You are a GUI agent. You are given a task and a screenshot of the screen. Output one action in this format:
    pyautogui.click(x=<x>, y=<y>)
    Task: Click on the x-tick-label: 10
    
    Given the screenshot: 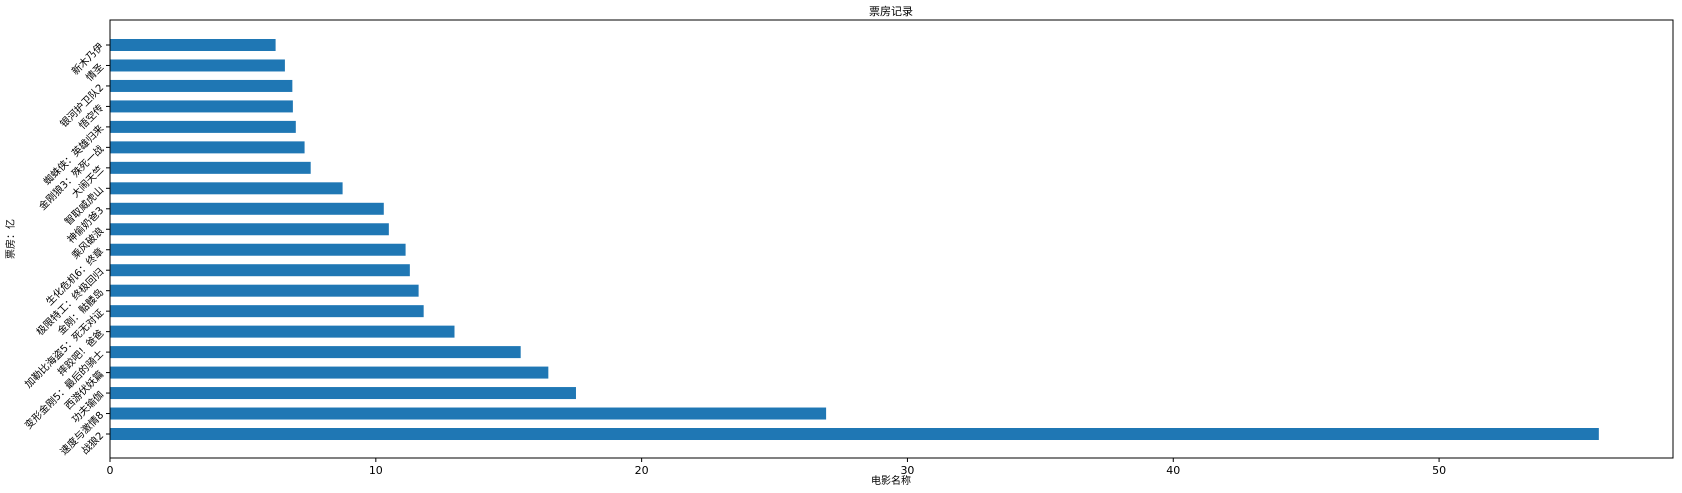 What is the action you would take?
    pyautogui.click(x=376, y=470)
    